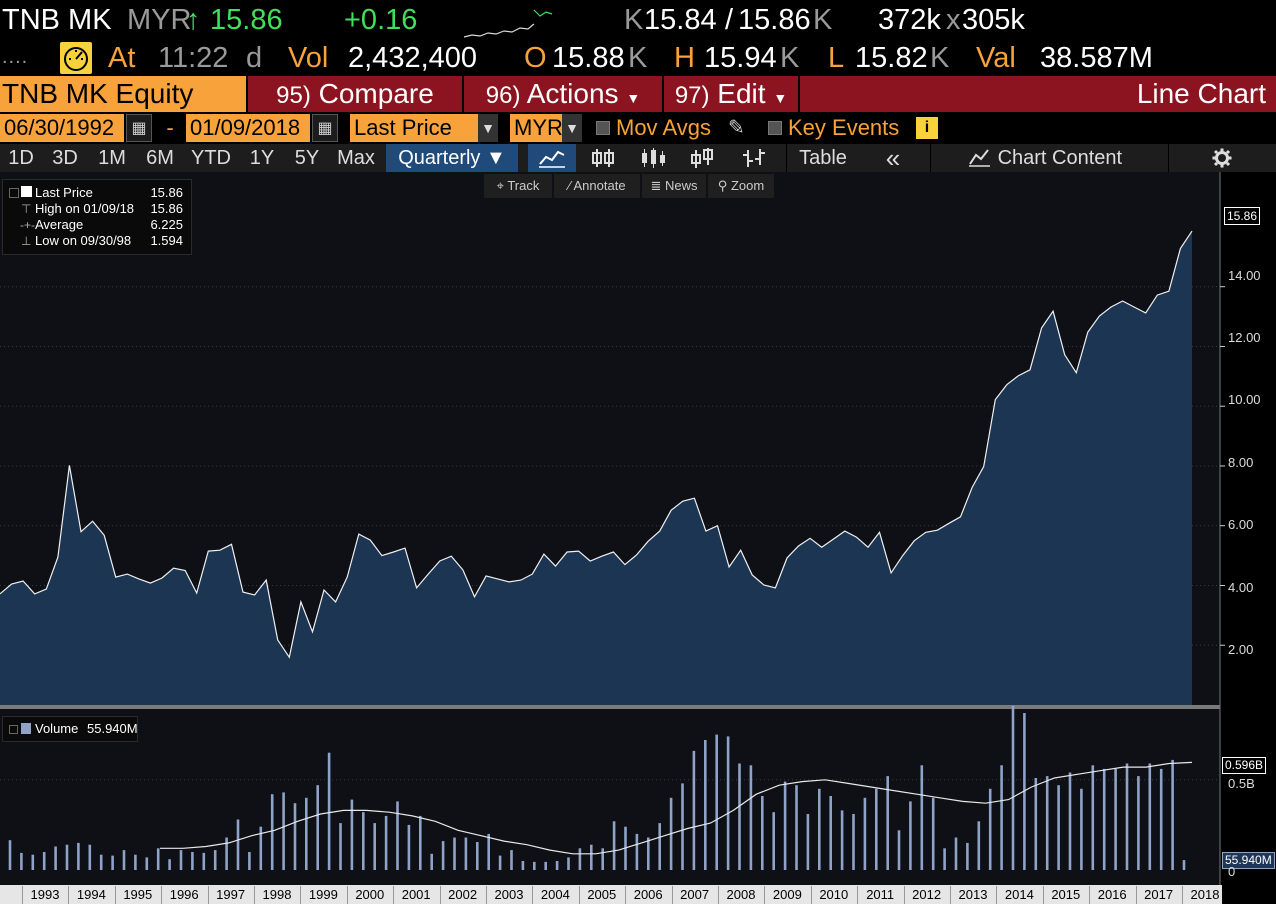  Describe the element at coordinates (518, 186) in the screenshot. I see `track-button: ⌖ Track` at that location.